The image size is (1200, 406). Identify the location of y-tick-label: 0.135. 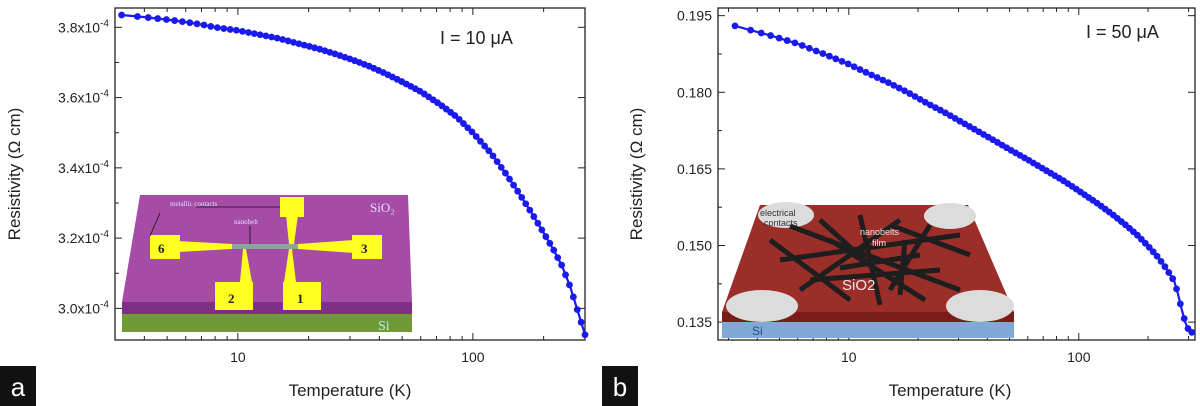
(694, 322).